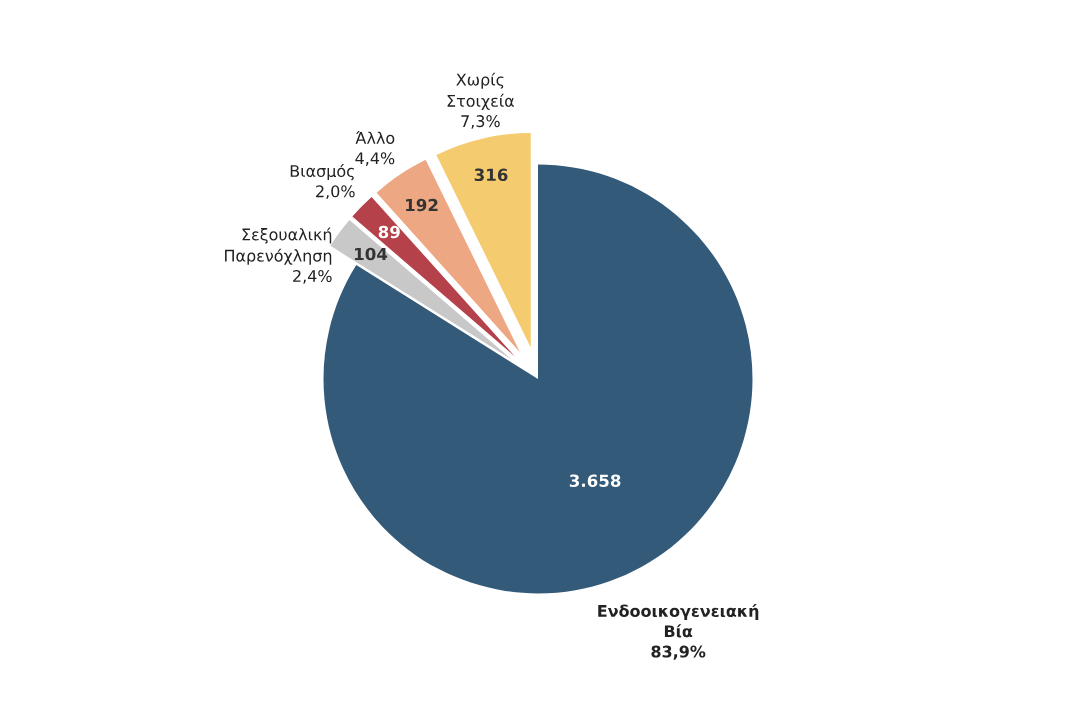  Describe the element at coordinates (322, 181) in the screenshot. I see `slice-label: Βιασμός 2,0%` at that location.